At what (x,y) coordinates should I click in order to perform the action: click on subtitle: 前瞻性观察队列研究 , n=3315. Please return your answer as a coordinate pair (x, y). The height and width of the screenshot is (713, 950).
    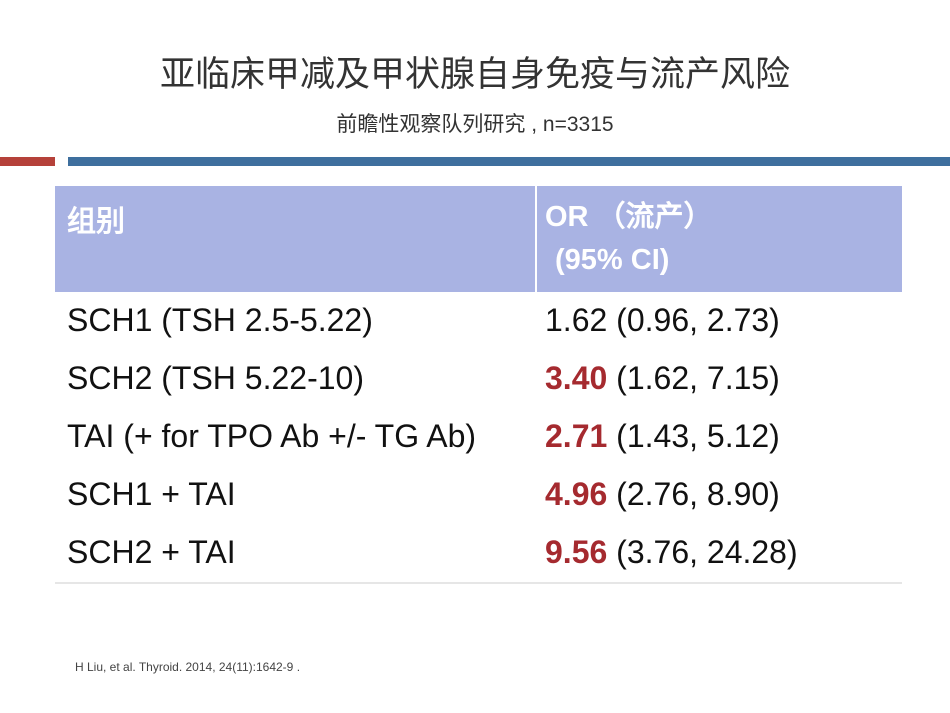
    Looking at the image, I should click on (475, 124).